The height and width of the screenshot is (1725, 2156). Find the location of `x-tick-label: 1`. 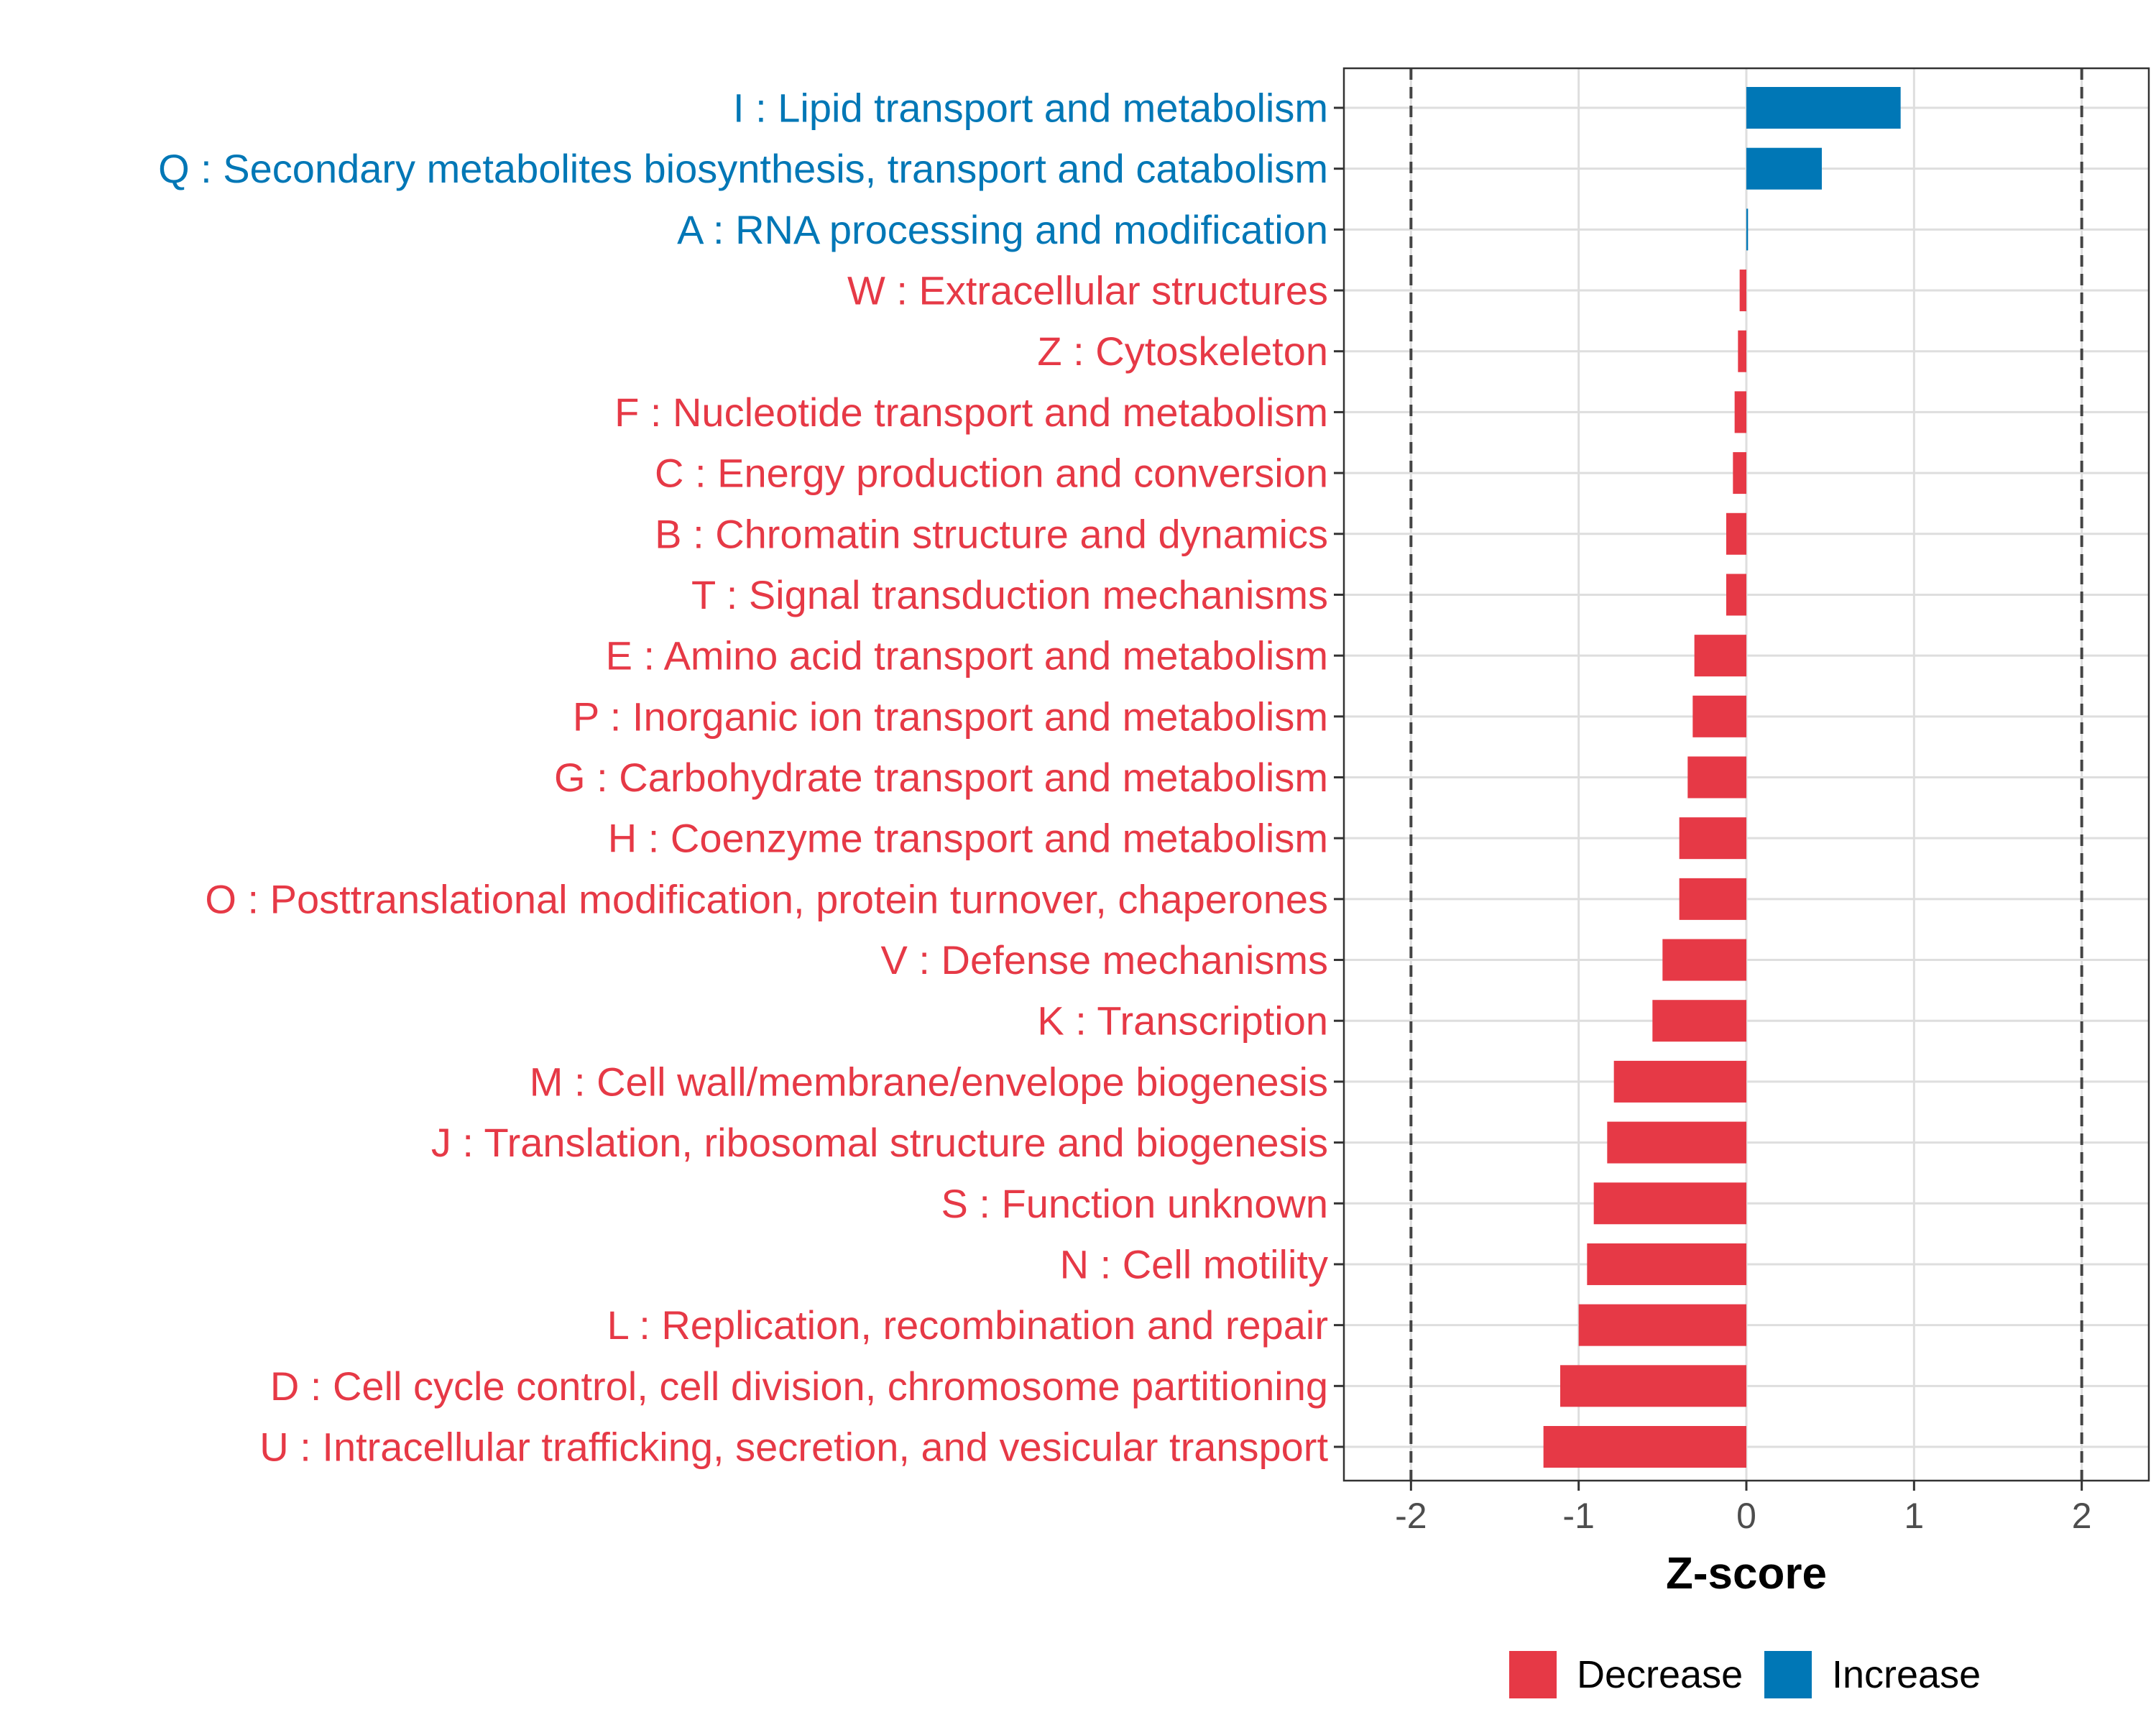

x-tick-label: 1 is located at coordinates (1914, 1516).